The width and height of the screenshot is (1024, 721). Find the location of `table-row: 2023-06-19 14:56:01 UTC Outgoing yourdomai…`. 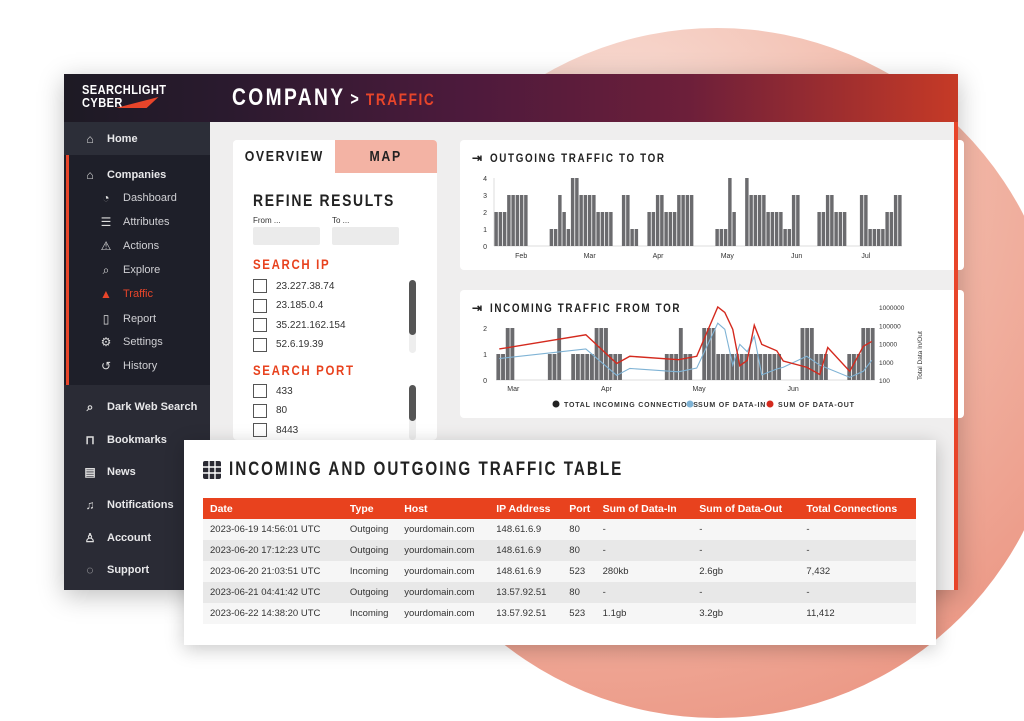

table-row: 2023-06-19 14:56:01 UTC Outgoing yourdomai… is located at coordinates (559, 529).